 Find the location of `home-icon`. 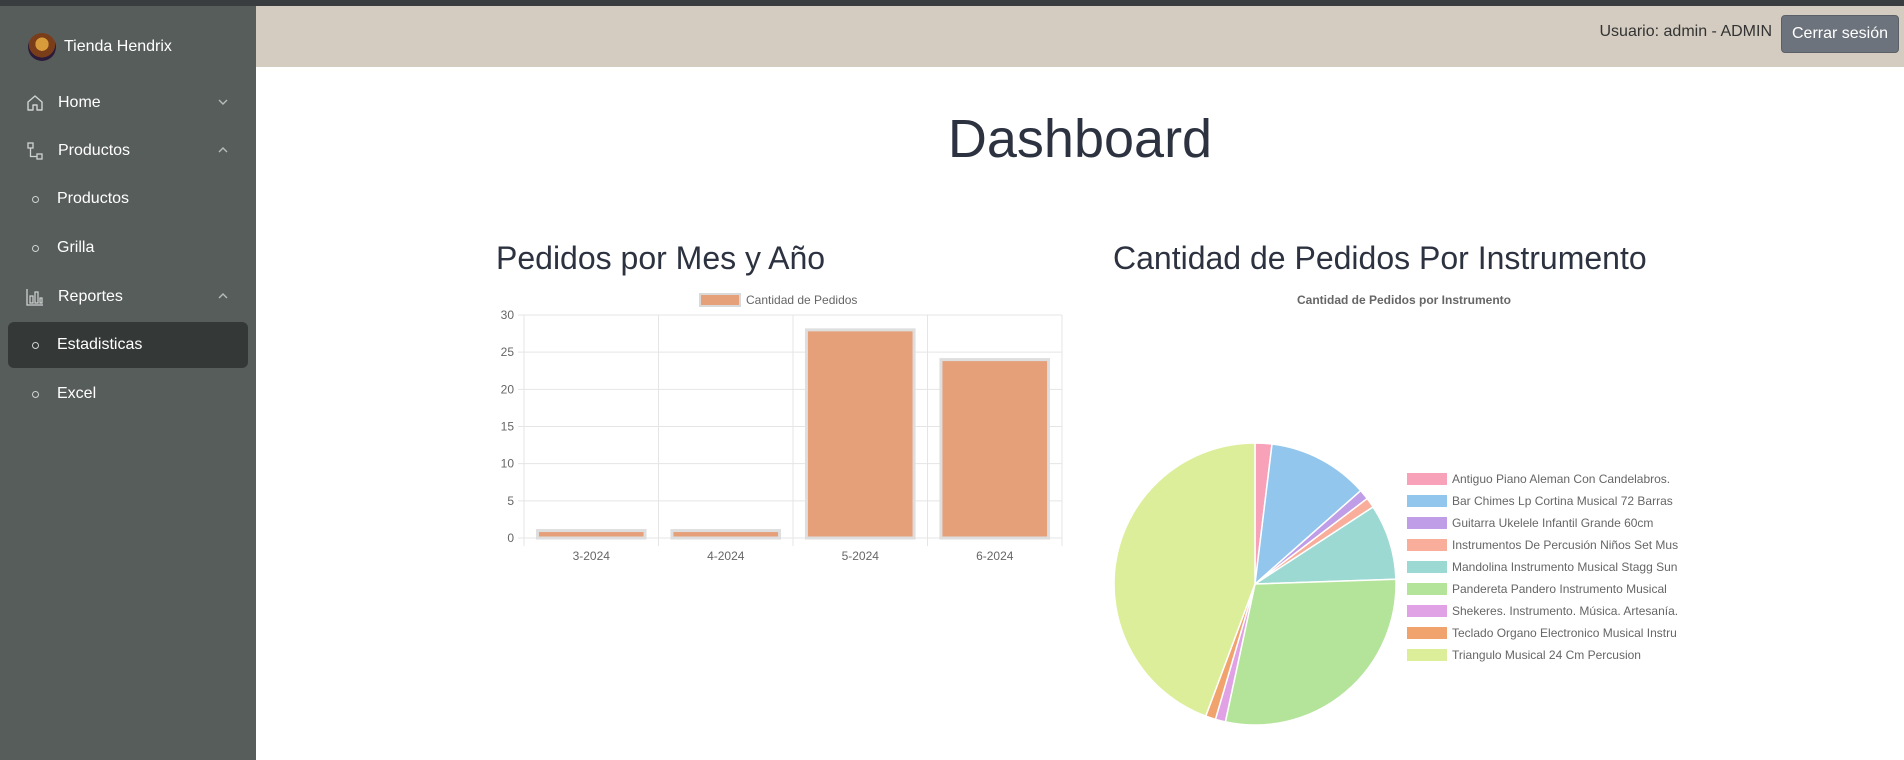

home-icon is located at coordinates (35, 103).